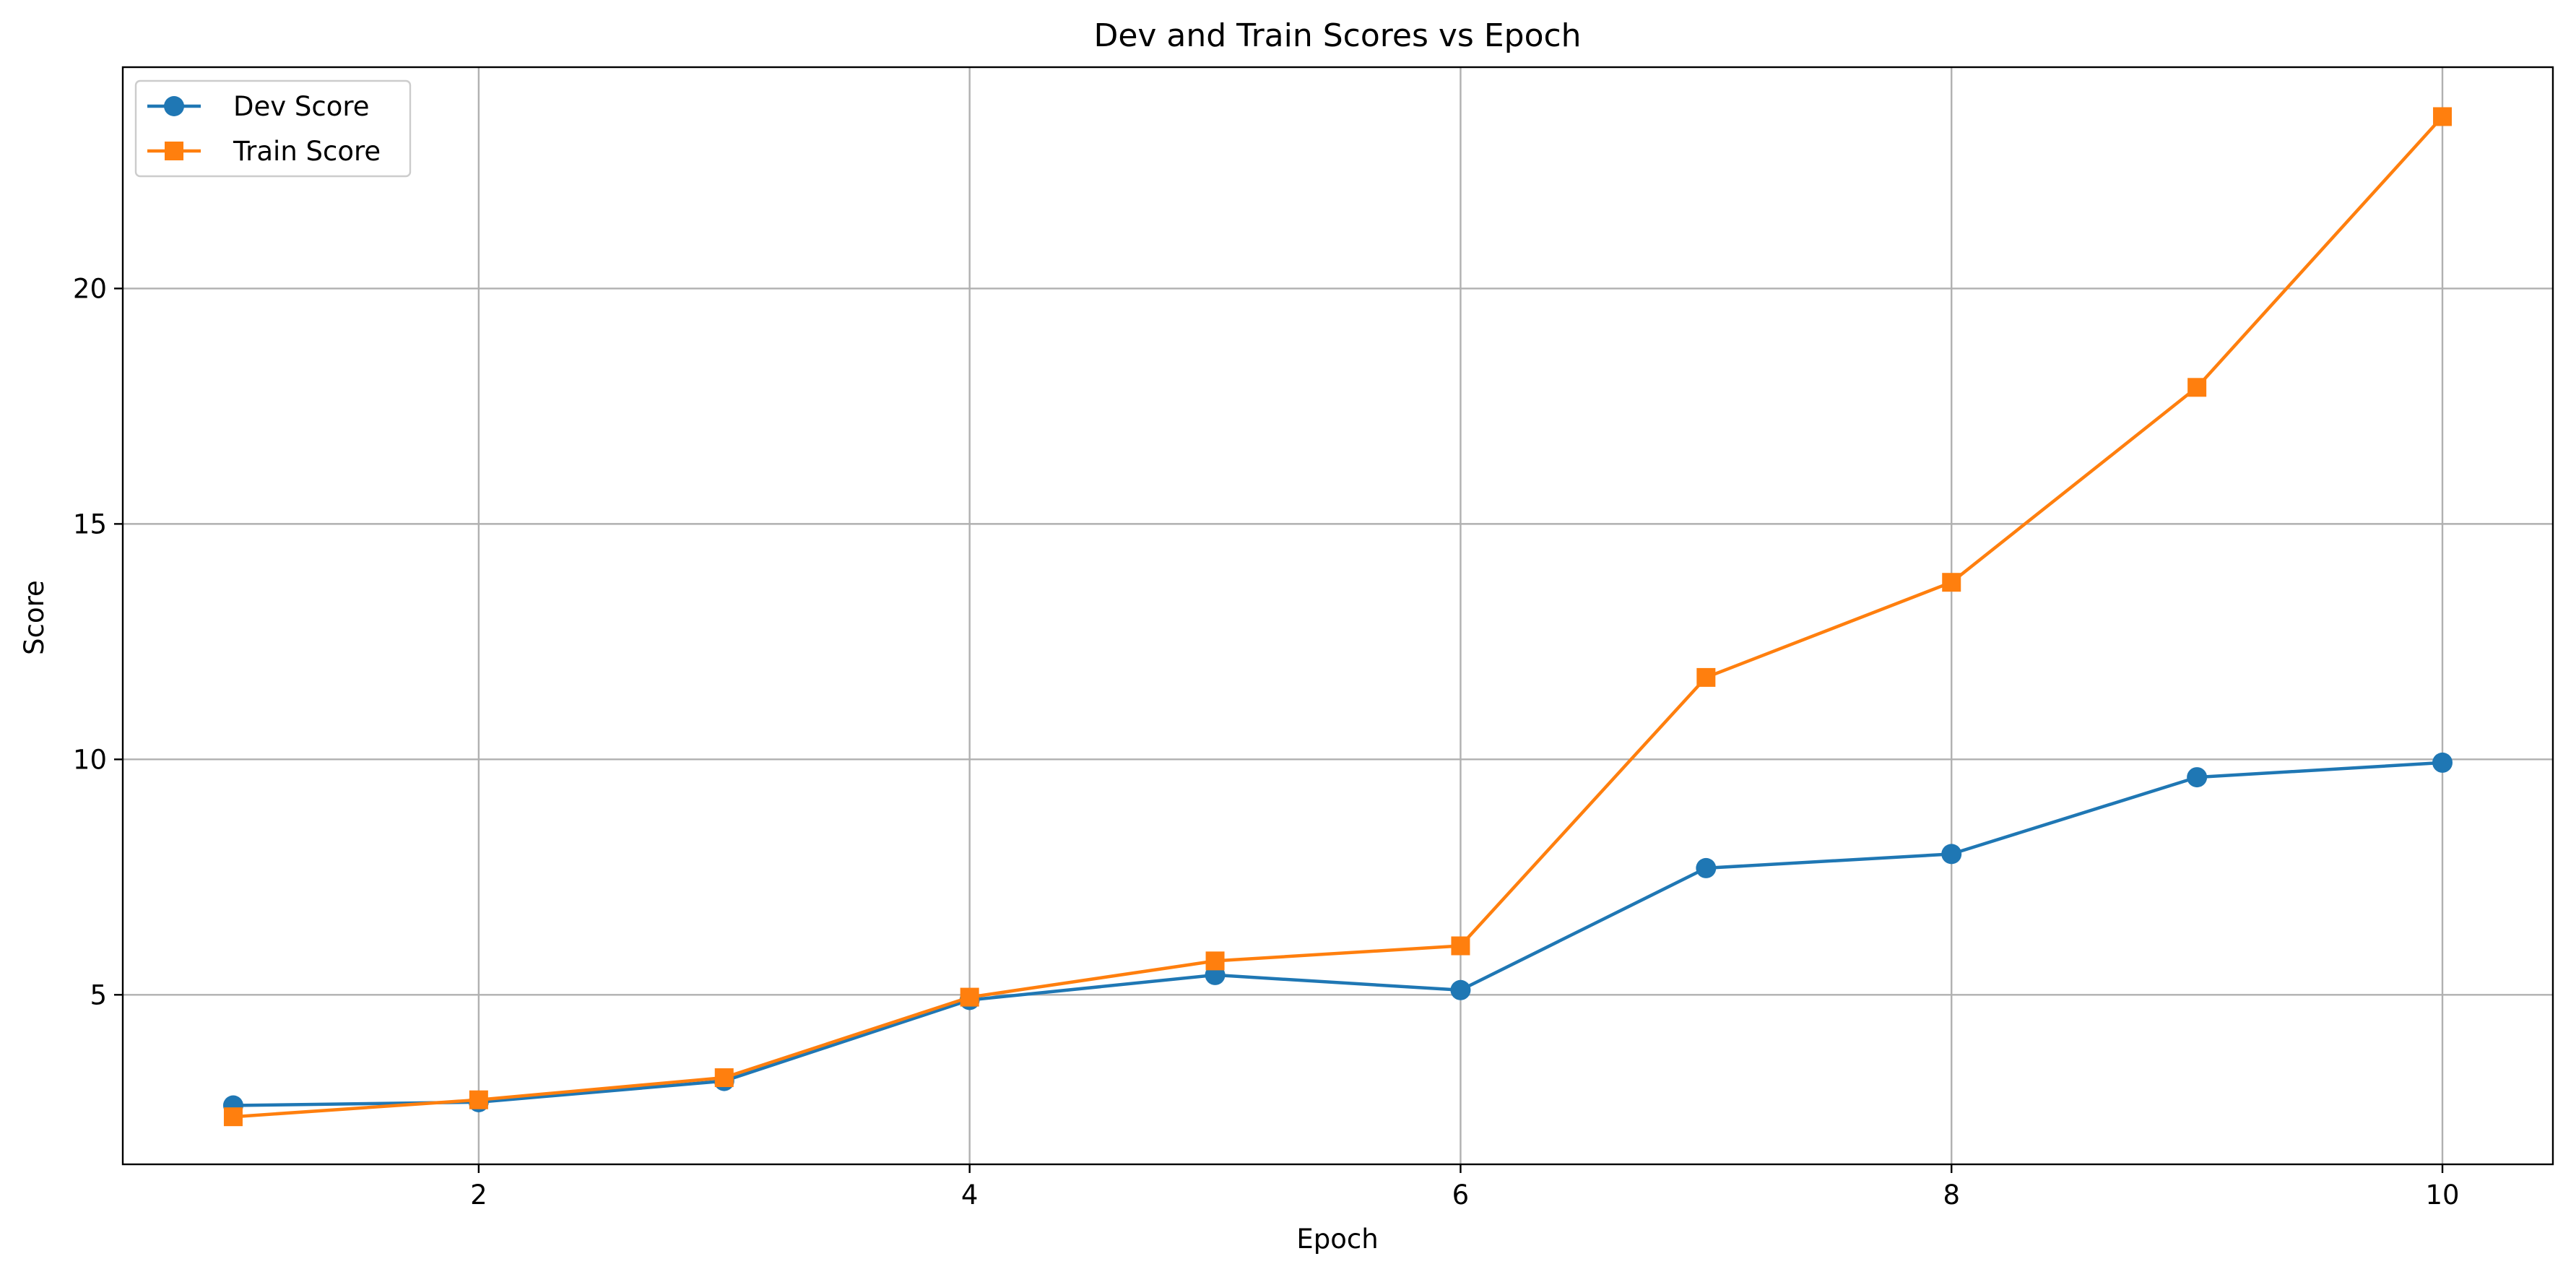 The height and width of the screenshot is (1277, 2576). Describe the element at coordinates (90, 524) in the screenshot. I see `y-tick-label: 15` at that location.